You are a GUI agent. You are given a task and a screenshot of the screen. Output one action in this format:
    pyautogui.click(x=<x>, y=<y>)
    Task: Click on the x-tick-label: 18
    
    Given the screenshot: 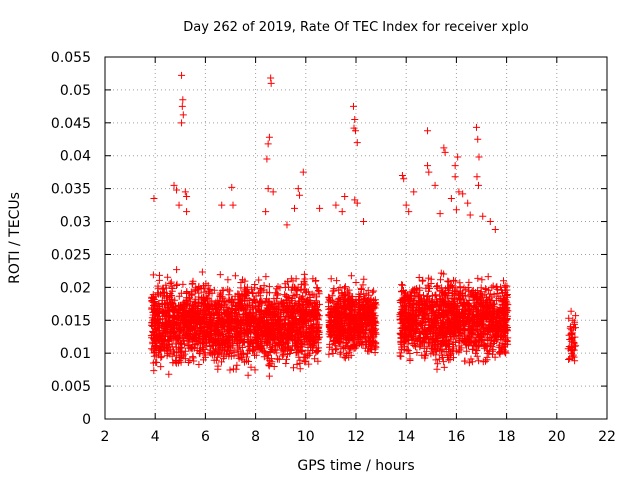 What is the action you would take?
    pyautogui.click(x=507, y=437)
    